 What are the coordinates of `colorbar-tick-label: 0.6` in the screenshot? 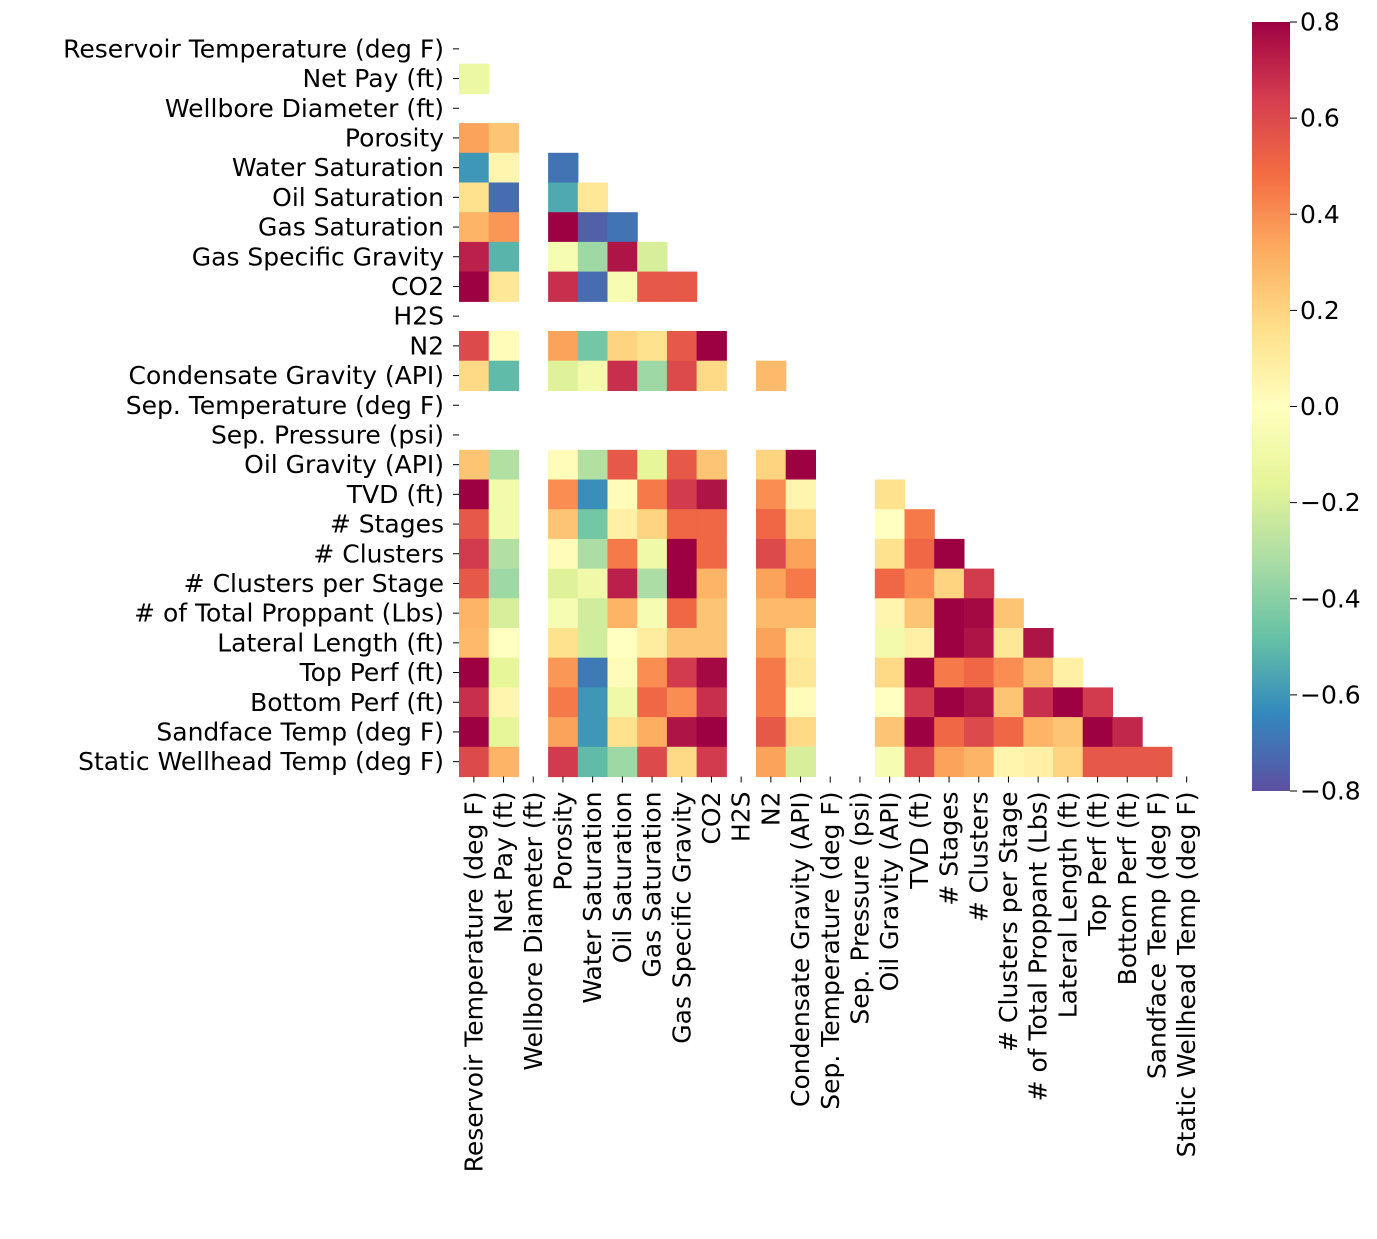 It's located at (1320, 118).